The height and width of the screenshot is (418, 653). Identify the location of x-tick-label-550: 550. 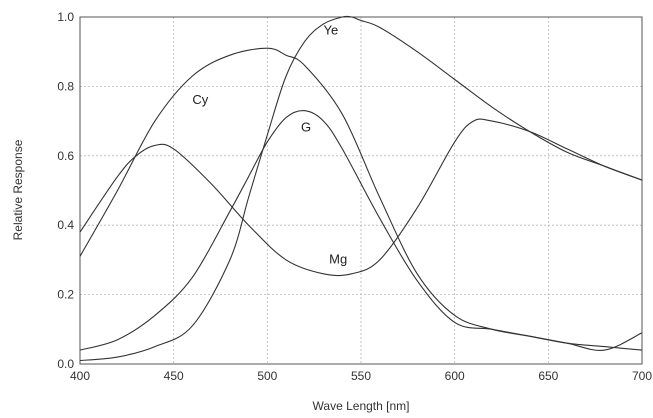
(361, 376).